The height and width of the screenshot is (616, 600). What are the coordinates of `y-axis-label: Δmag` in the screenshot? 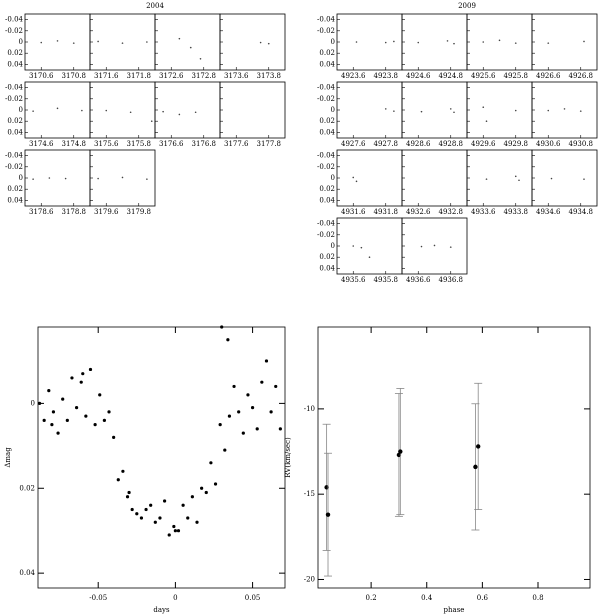 It's located at (8, 457).